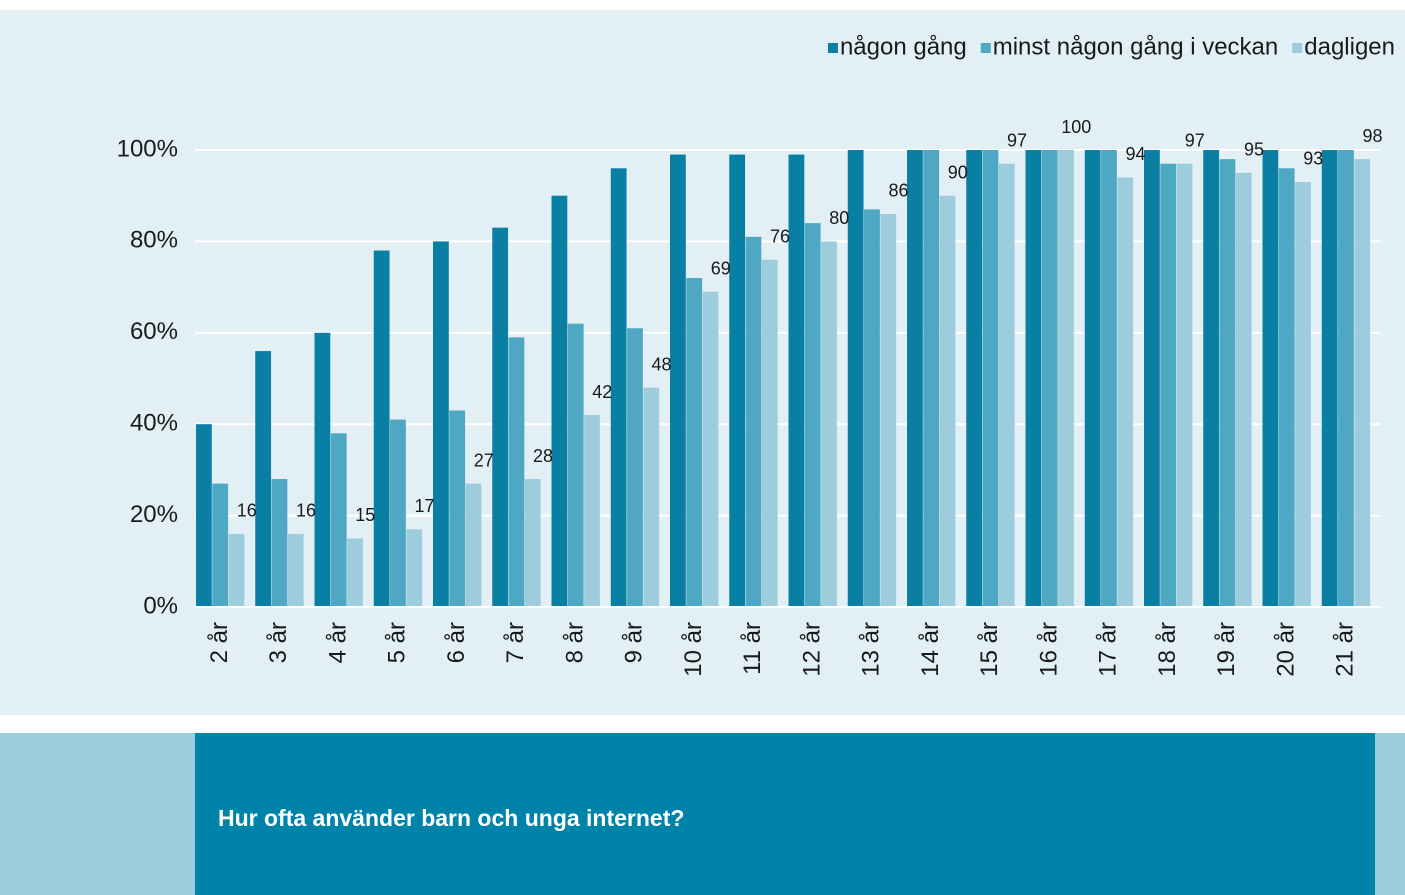  I want to click on y-tick-label: 20%, so click(154, 514).